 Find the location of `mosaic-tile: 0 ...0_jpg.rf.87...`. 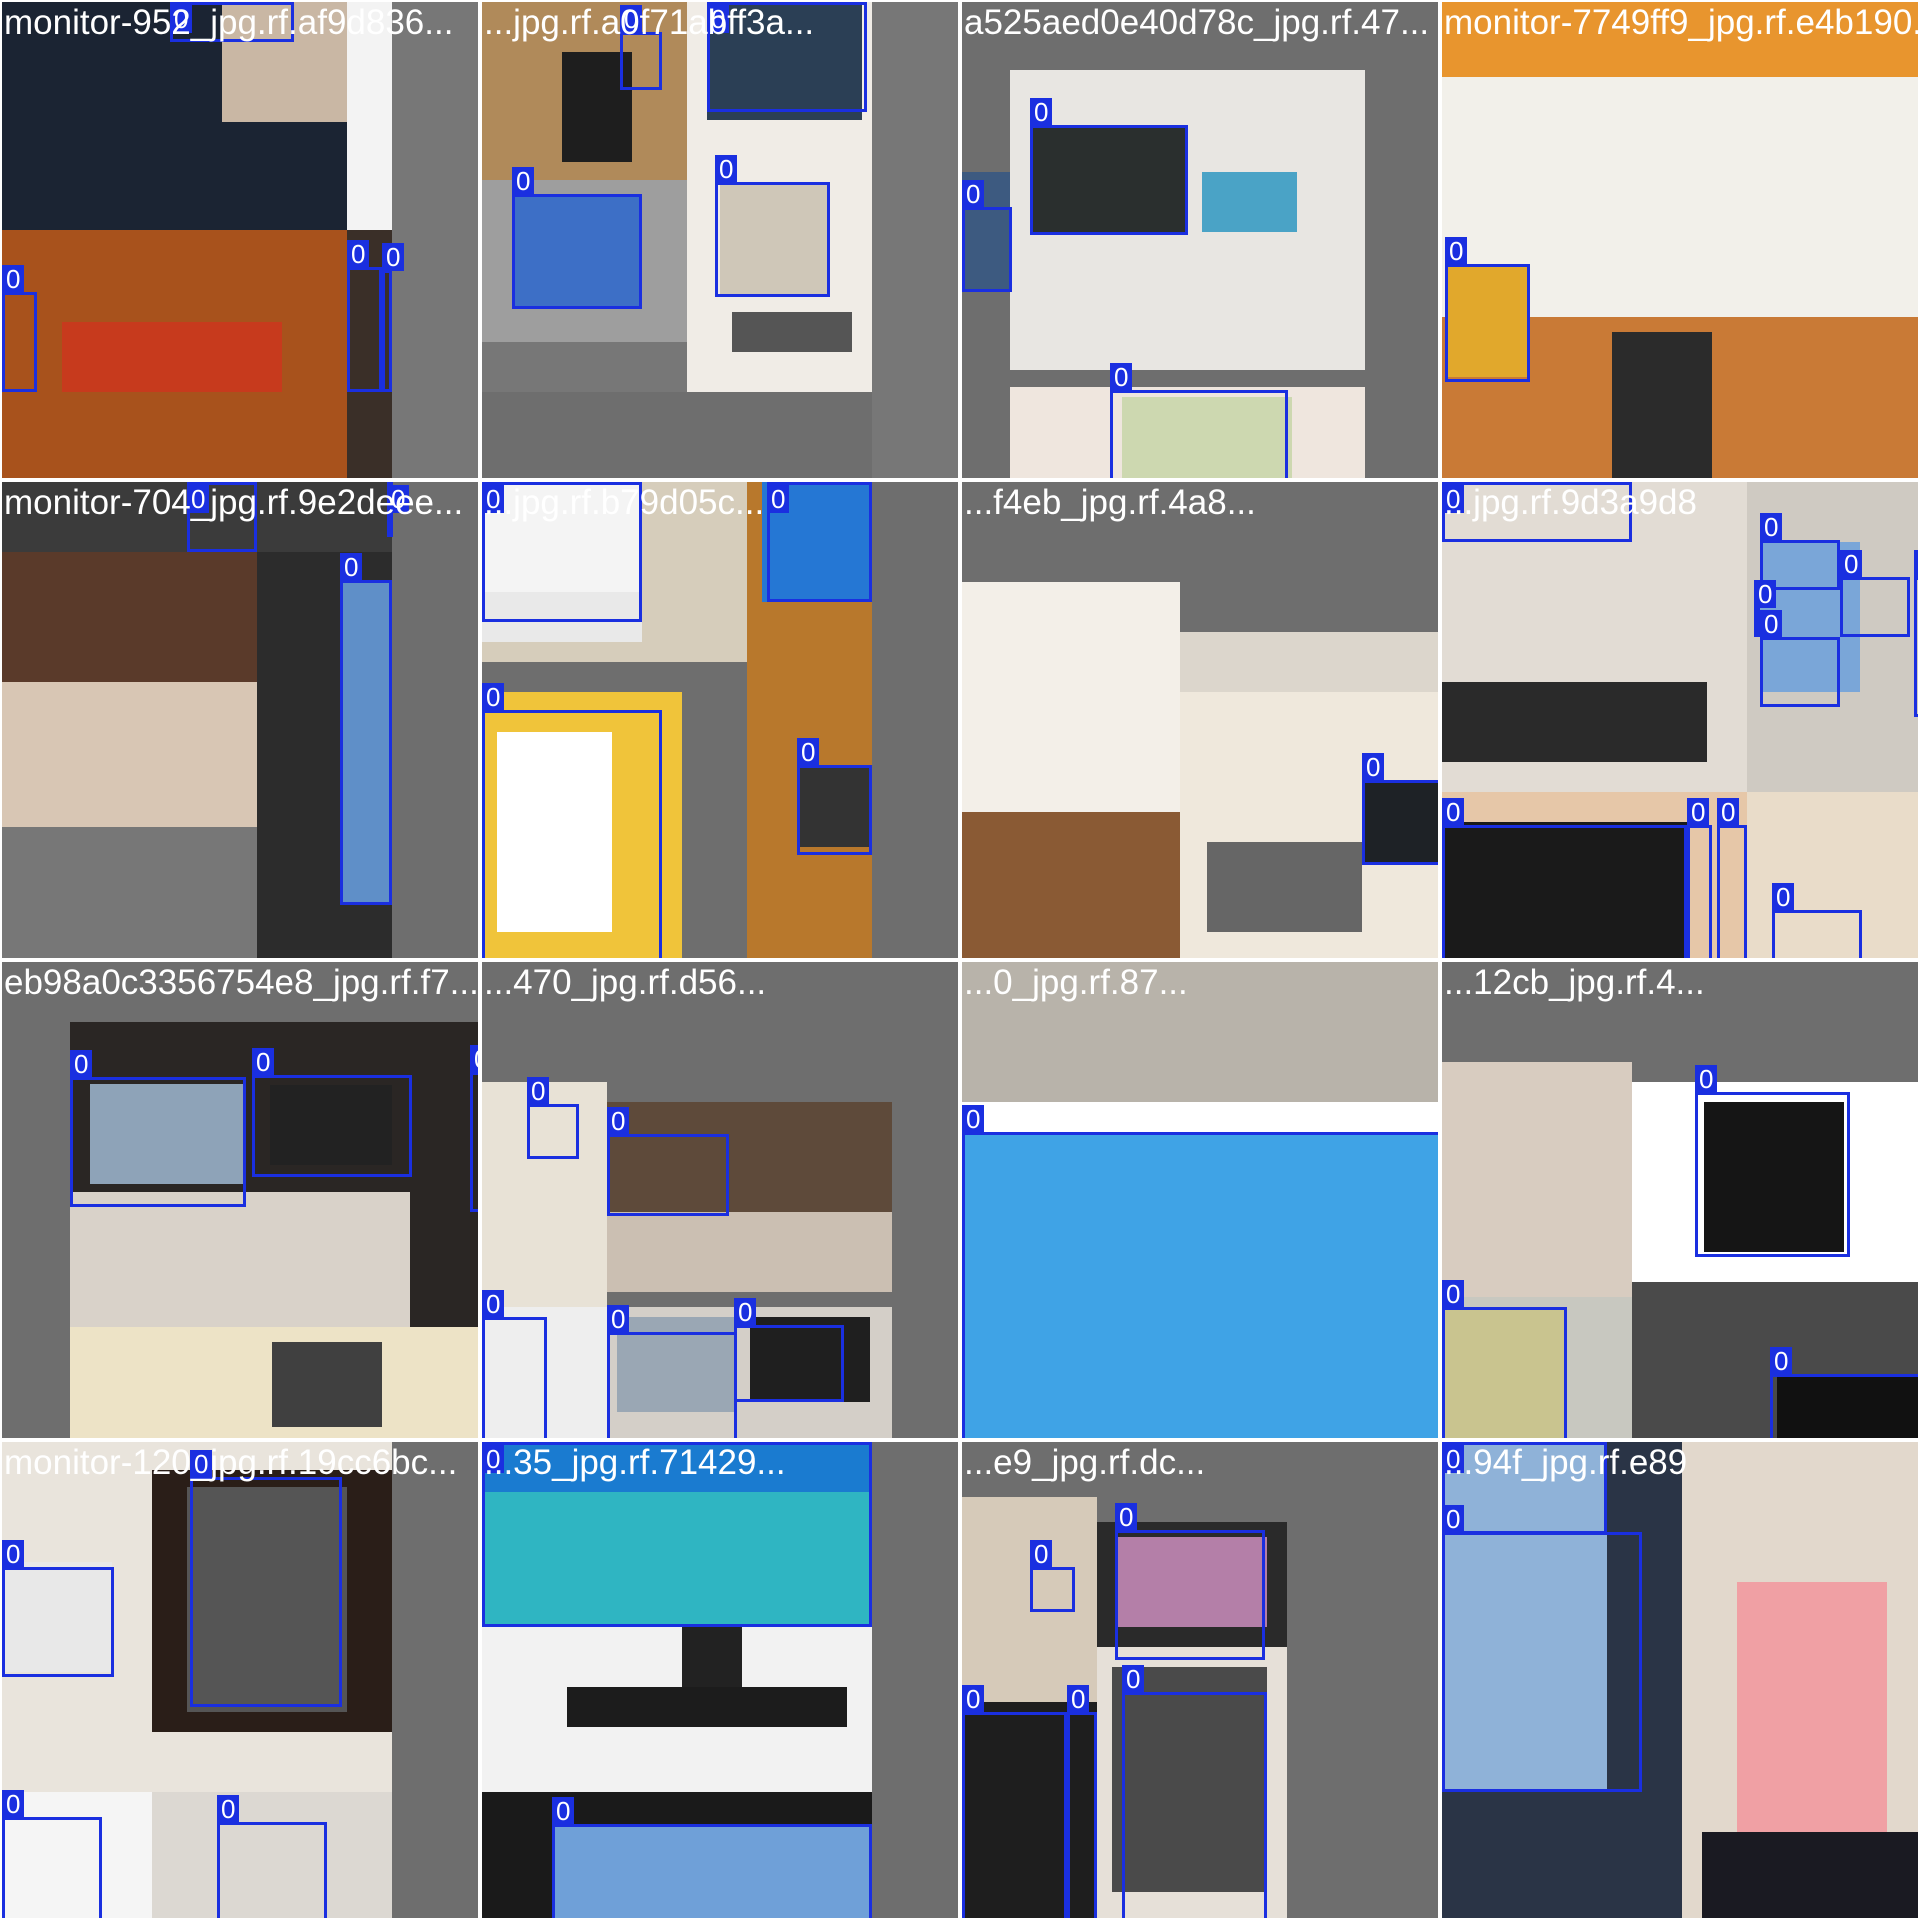

mosaic-tile: 0 ...0_jpg.rf.87... is located at coordinates (1200, 1200).